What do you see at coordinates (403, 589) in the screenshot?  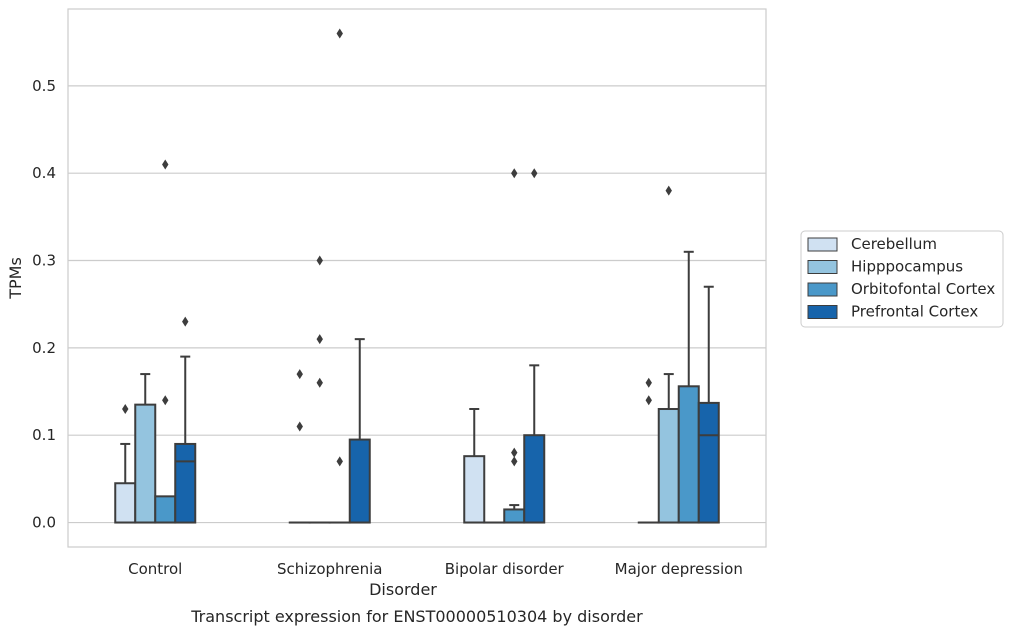 I see `x-axis-title: Disorder` at bounding box center [403, 589].